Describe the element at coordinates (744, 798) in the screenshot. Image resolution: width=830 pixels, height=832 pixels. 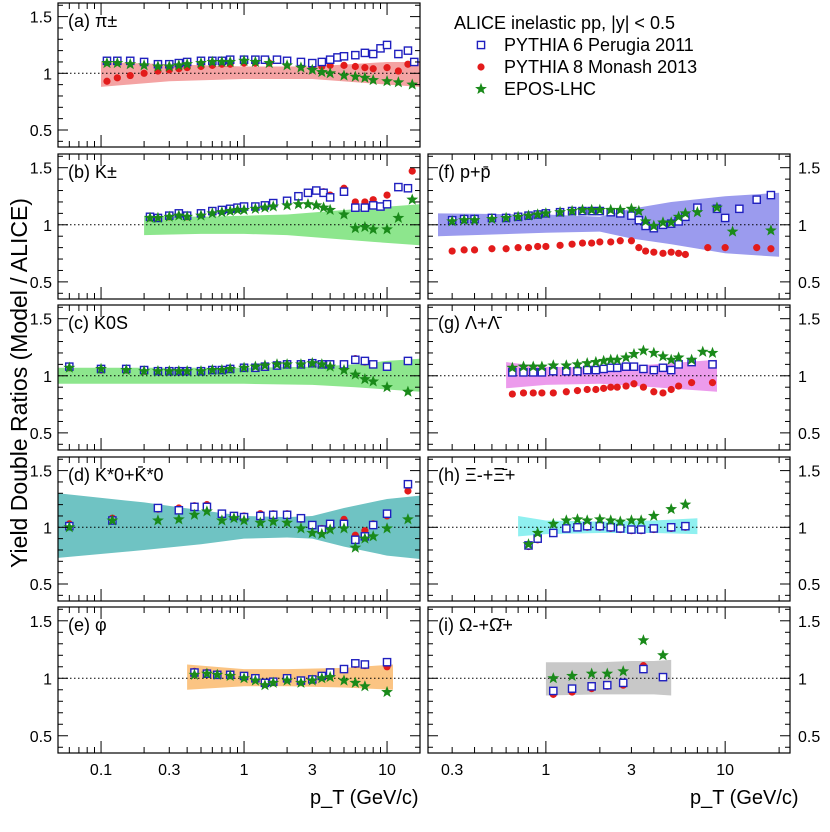
I see `x-axis-label-right: p_T (GeV/c)` at that location.